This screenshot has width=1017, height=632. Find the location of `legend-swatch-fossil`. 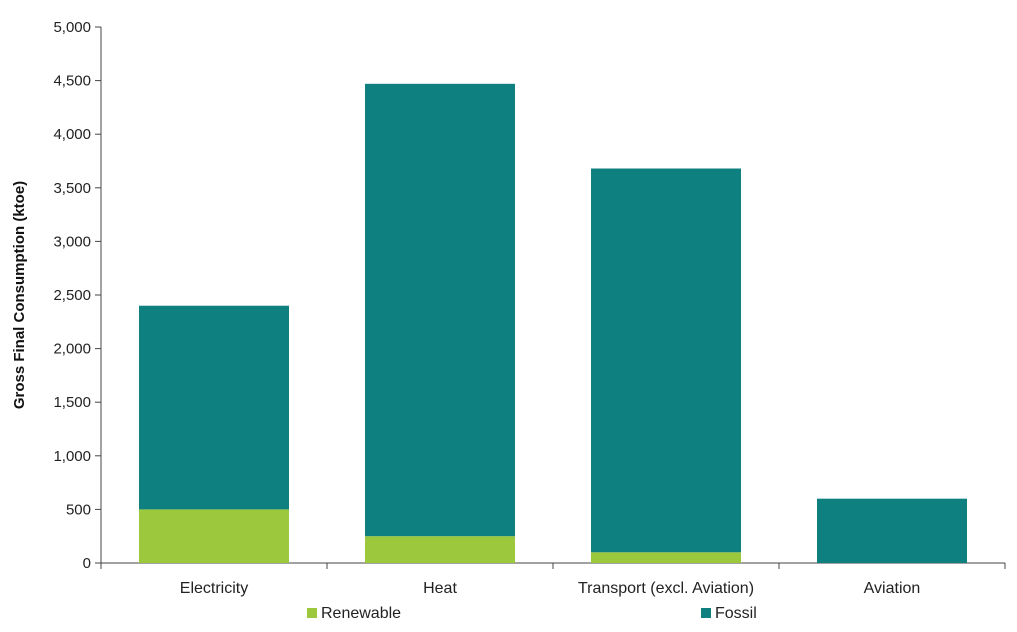

legend-swatch-fossil is located at coordinates (706, 613).